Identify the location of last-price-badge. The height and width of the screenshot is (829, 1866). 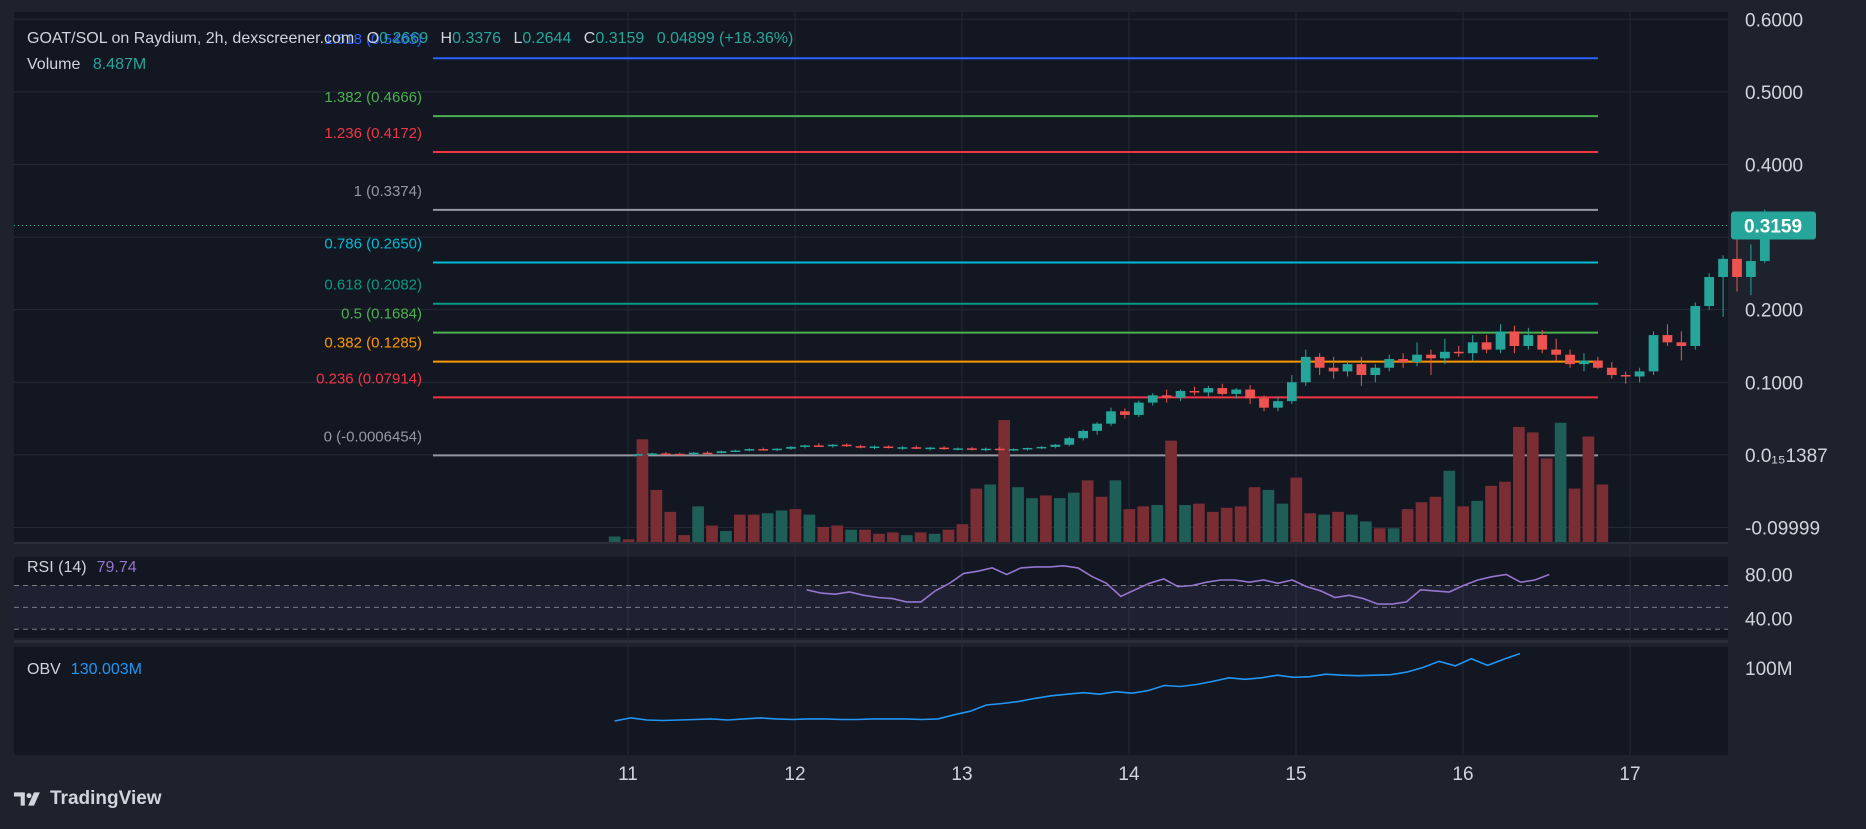
(1773, 225).